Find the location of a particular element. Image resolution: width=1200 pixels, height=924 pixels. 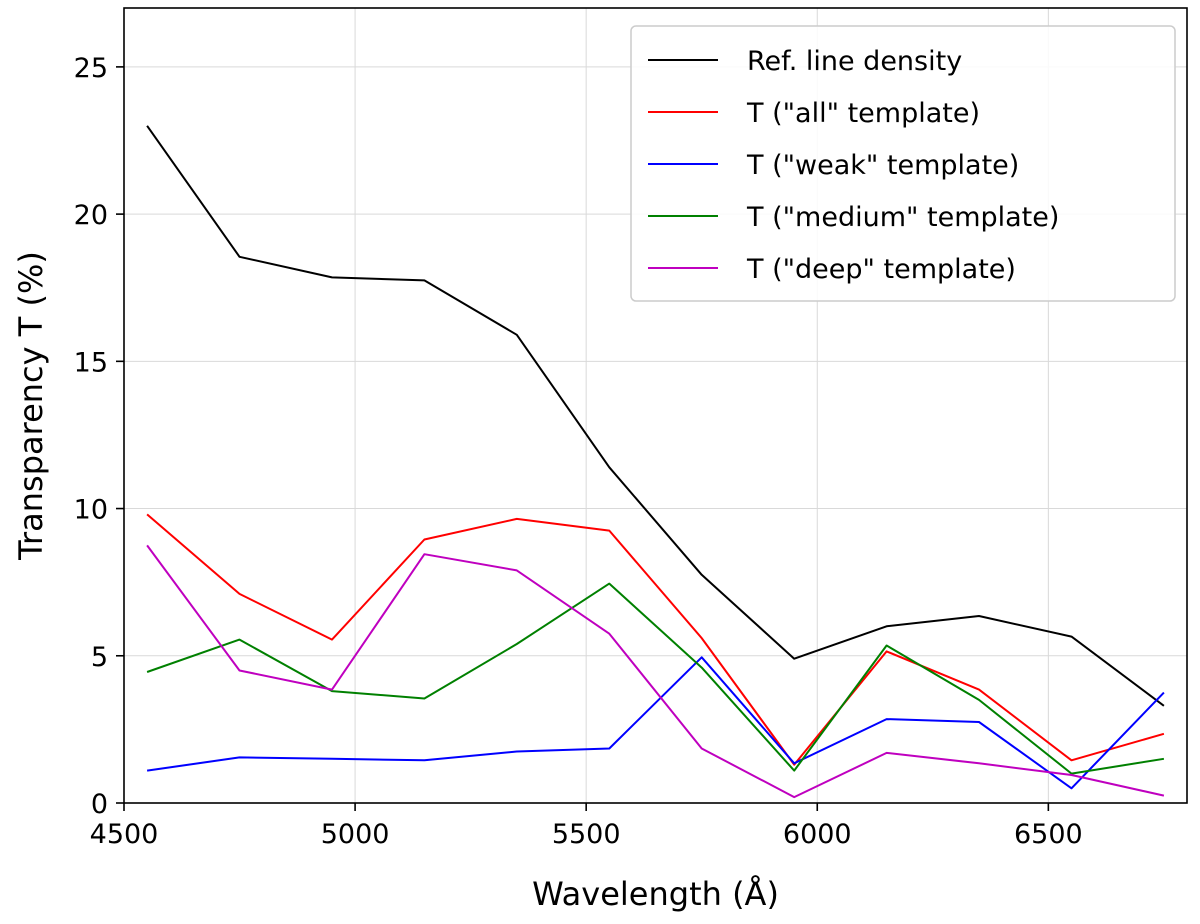

y-tick-label: 20 is located at coordinates (91, 215).